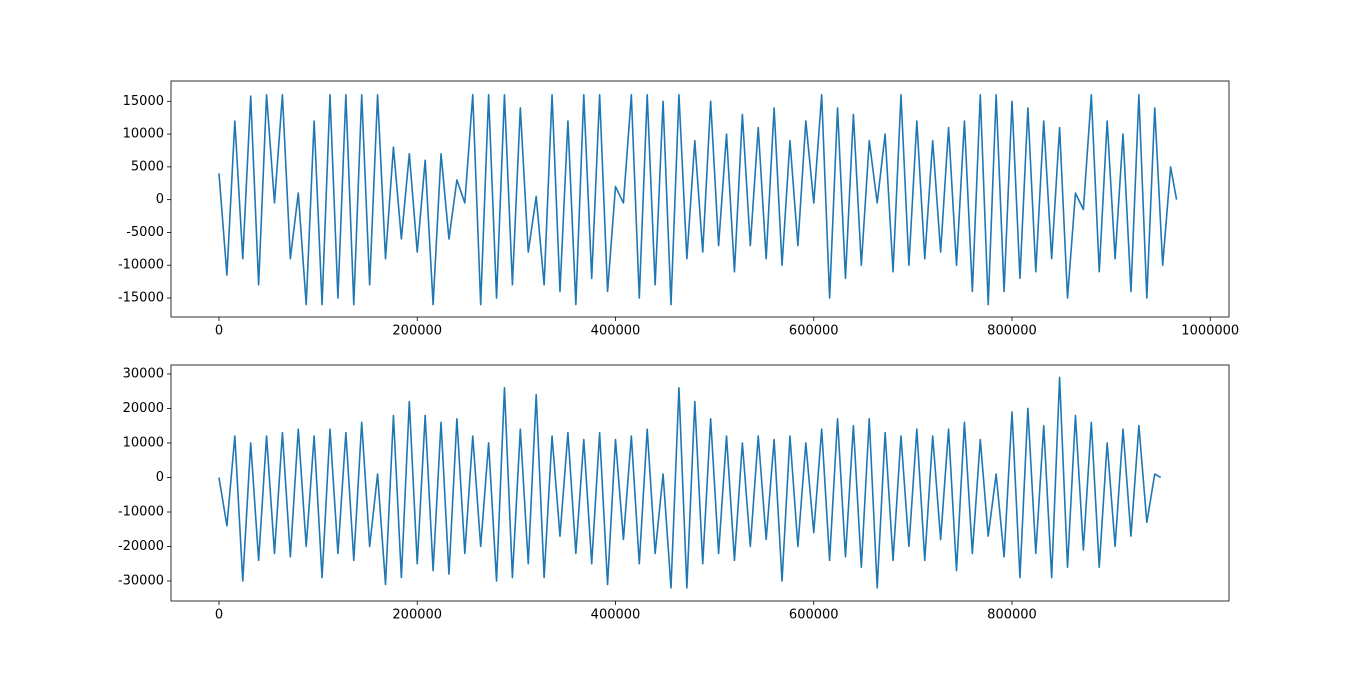 The width and height of the screenshot is (1366, 675). Describe the element at coordinates (141, 297) in the screenshot. I see `y-tick-label: -15000` at that location.